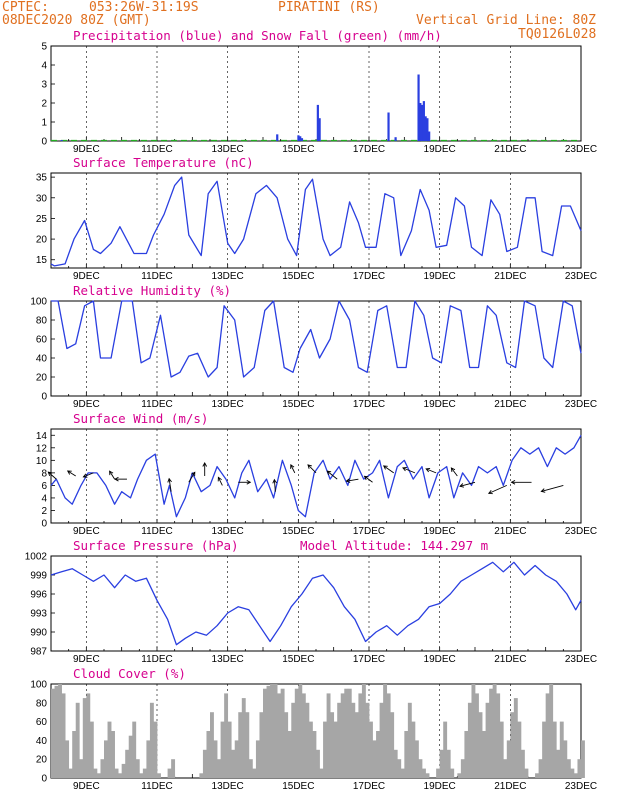  Describe the element at coordinates (228, 149) in the screenshot. I see `precip-xtick-label: 13DEC` at that location.